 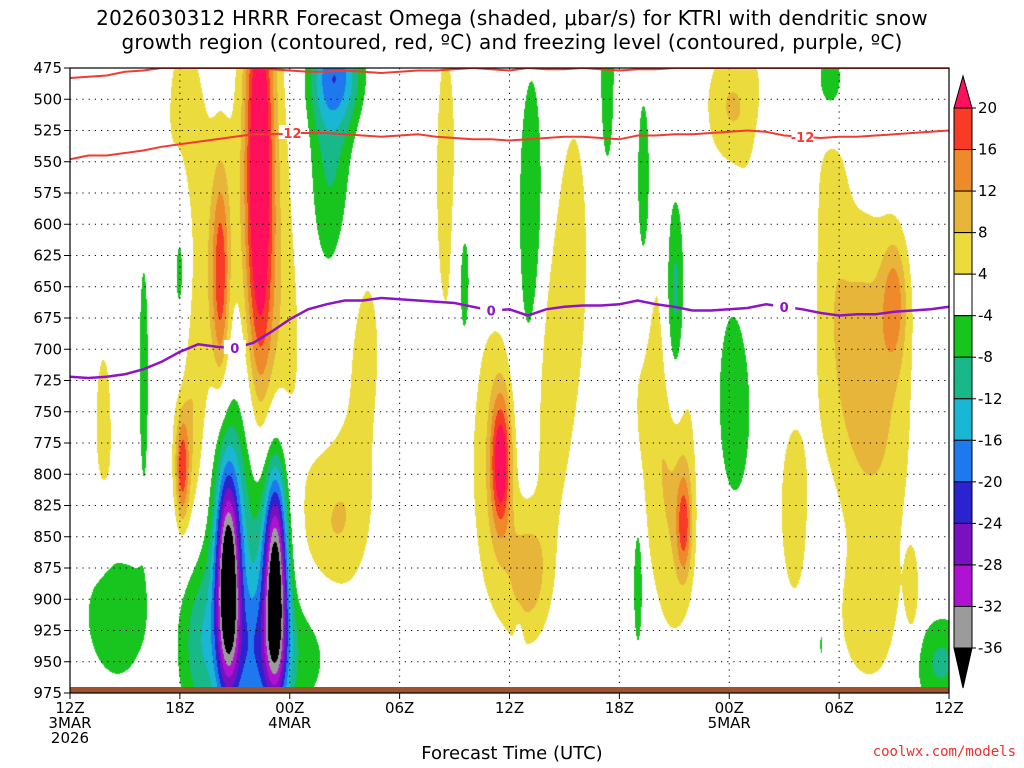 I want to click on freezing-label-3: 0, so click(x=784, y=308).